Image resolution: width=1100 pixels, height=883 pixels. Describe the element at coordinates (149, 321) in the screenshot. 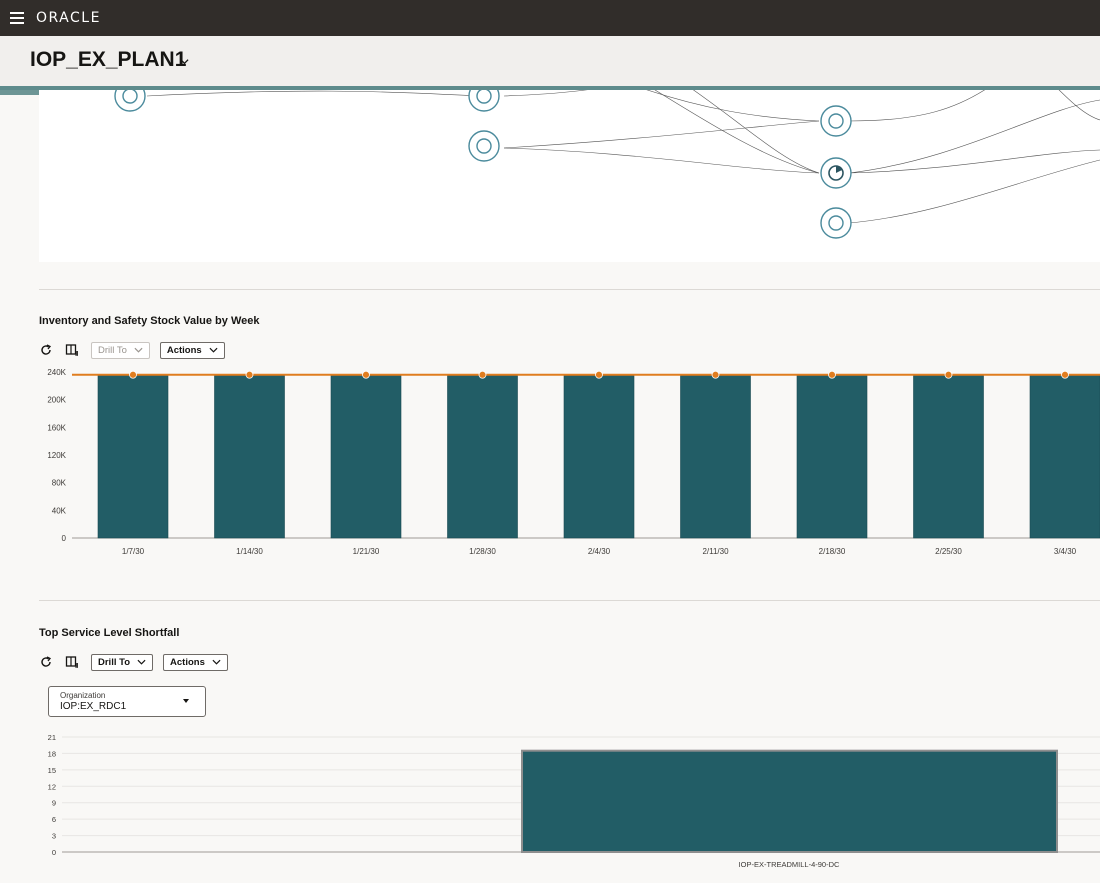

I see `inventory-chart-title: Inventory and Safety Stock Value by Week` at that location.